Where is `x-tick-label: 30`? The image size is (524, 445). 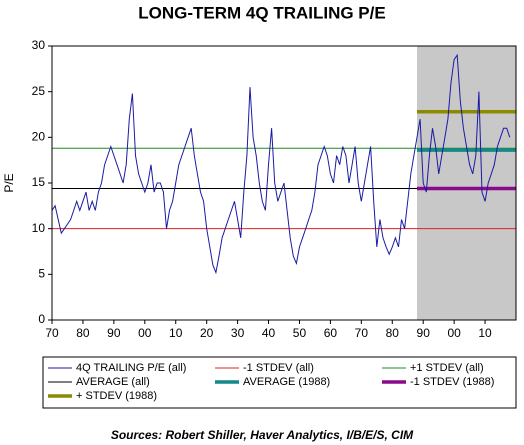
x-tick-label: 30 is located at coordinates (238, 333).